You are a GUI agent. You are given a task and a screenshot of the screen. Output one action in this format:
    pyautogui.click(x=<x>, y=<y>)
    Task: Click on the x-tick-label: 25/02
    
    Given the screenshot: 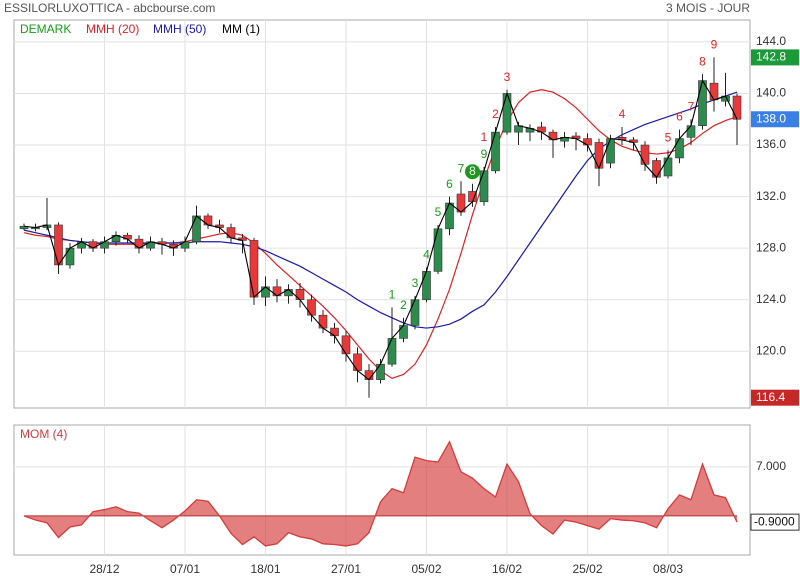 What is the action you would take?
    pyautogui.click(x=587, y=569)
    